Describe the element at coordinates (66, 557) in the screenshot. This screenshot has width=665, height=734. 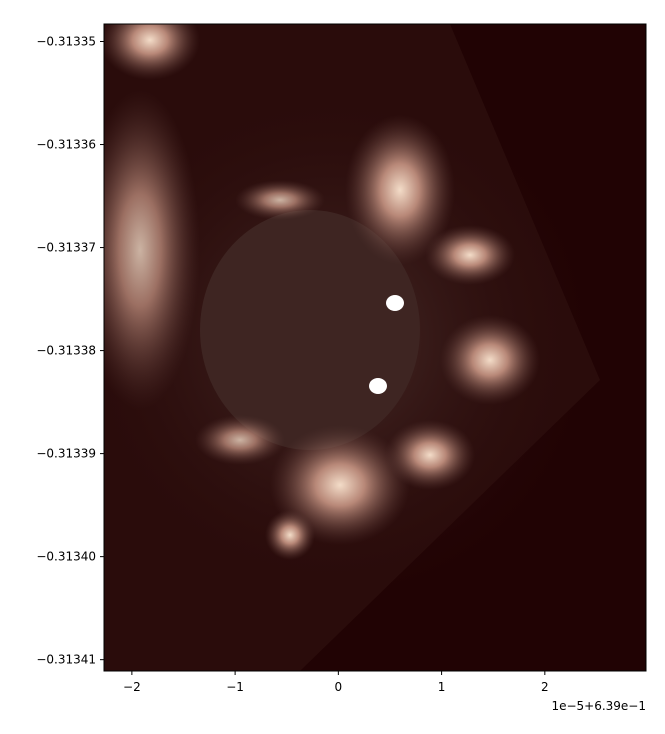
I see `y-tick-label: −0.31340` at that location.